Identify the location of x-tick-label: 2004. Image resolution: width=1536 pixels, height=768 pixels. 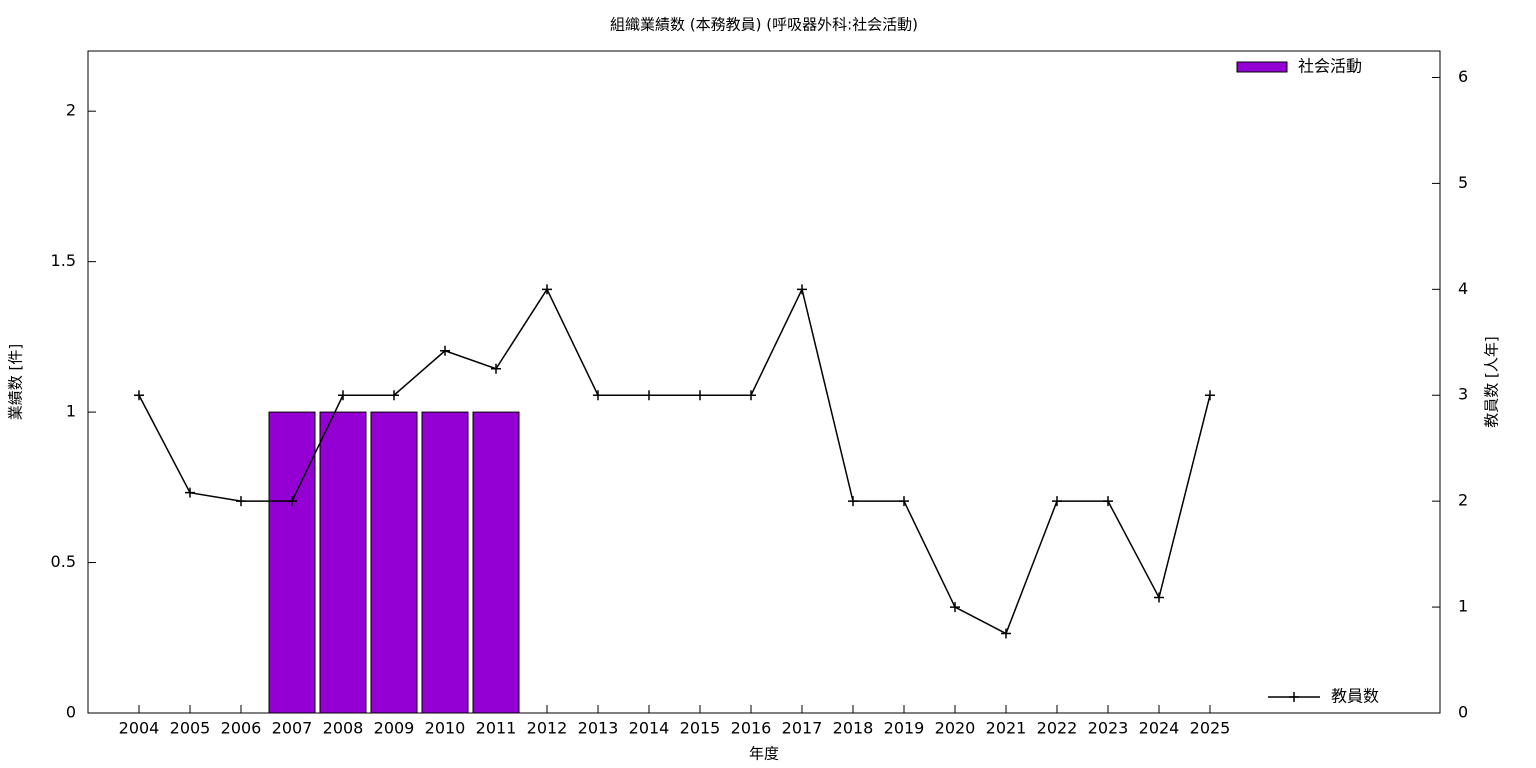
(139, 728).